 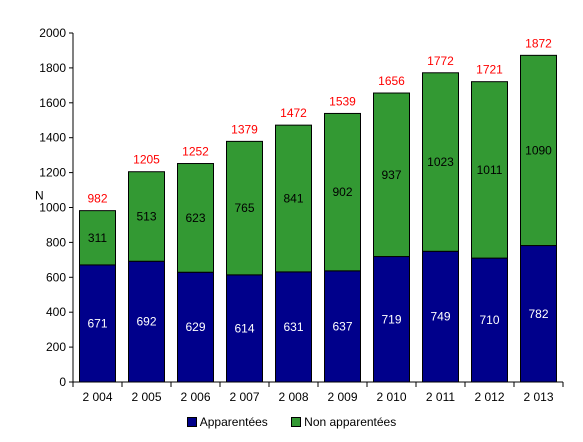 What do you see at coordinates (342, 397) in the screenshot?
I see `x-tick-label: 2 009` at bounding box center [342, 397].